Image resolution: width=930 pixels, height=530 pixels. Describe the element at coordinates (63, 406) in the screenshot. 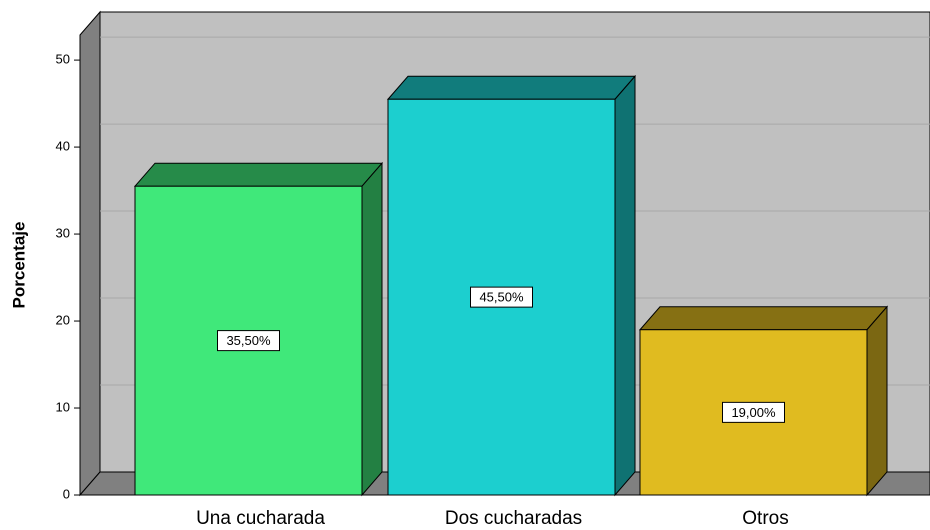

I see `y-tick-label: 10` at that location.